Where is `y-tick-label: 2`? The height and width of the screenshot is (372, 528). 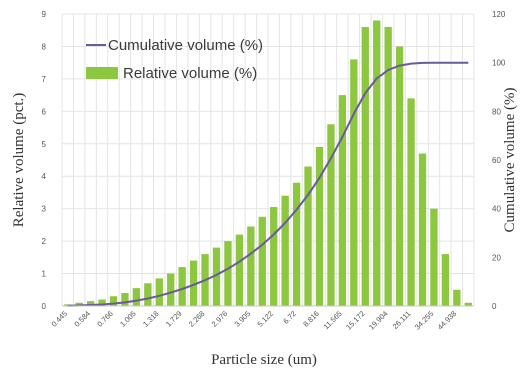 y-tick-label: 2 is located at coordinates (44, 241).